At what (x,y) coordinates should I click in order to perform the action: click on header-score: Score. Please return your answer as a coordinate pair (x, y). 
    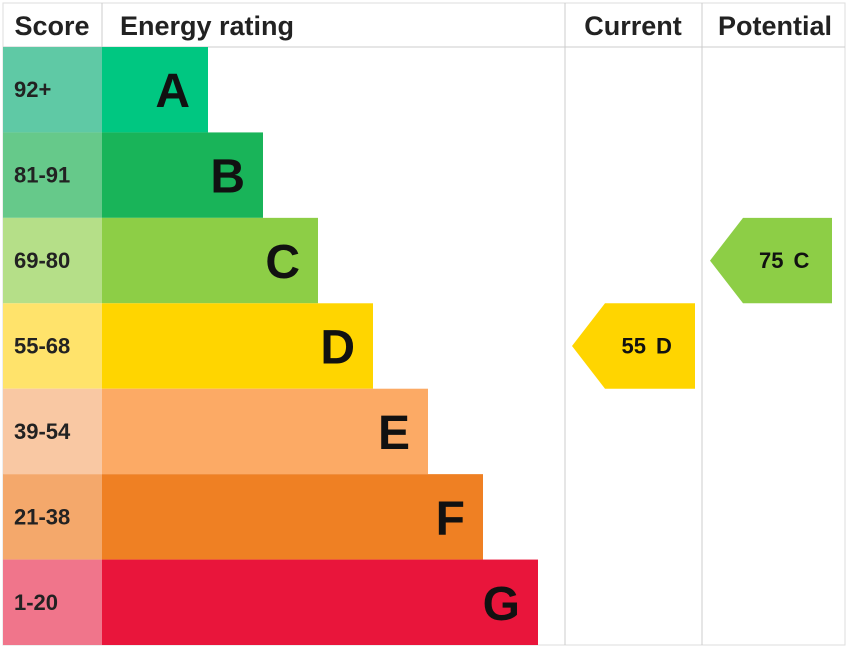
    Looking at the image, I should click on (51, 26).